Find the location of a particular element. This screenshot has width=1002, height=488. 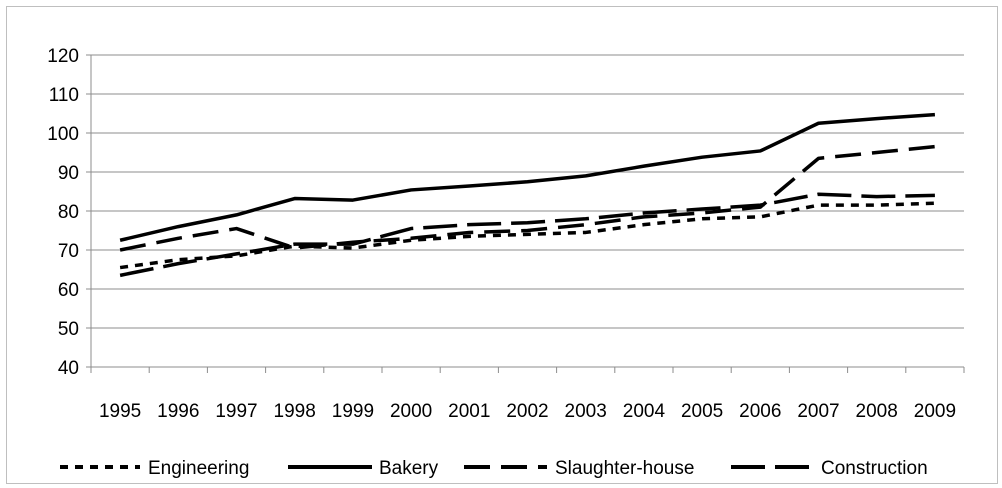

x-tick-label: 2000 is located at coordinates (411, 411).